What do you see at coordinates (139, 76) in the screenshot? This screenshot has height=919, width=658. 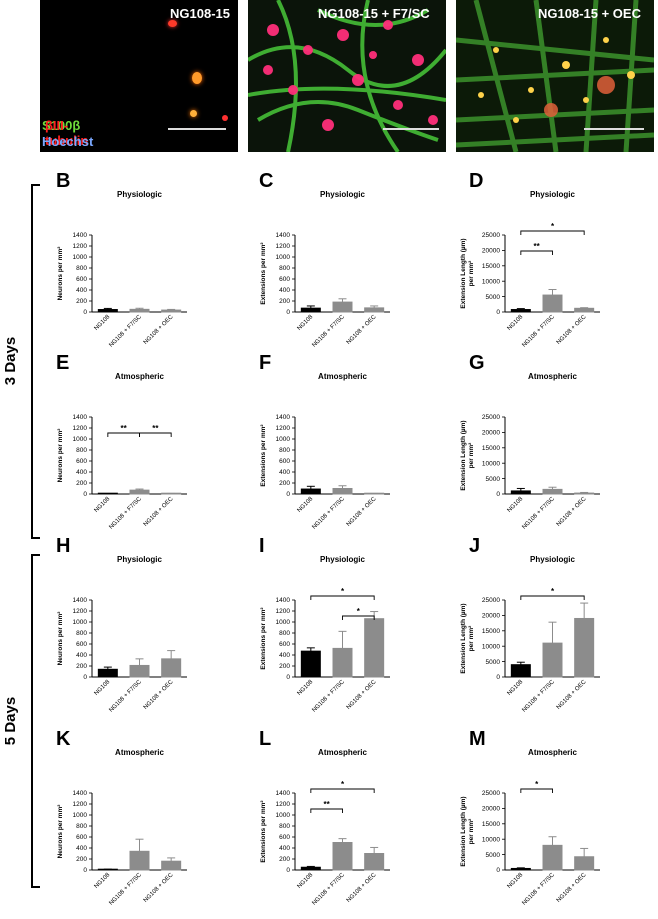 I see `micrograph-ng108` at bounding box center [139, 76].